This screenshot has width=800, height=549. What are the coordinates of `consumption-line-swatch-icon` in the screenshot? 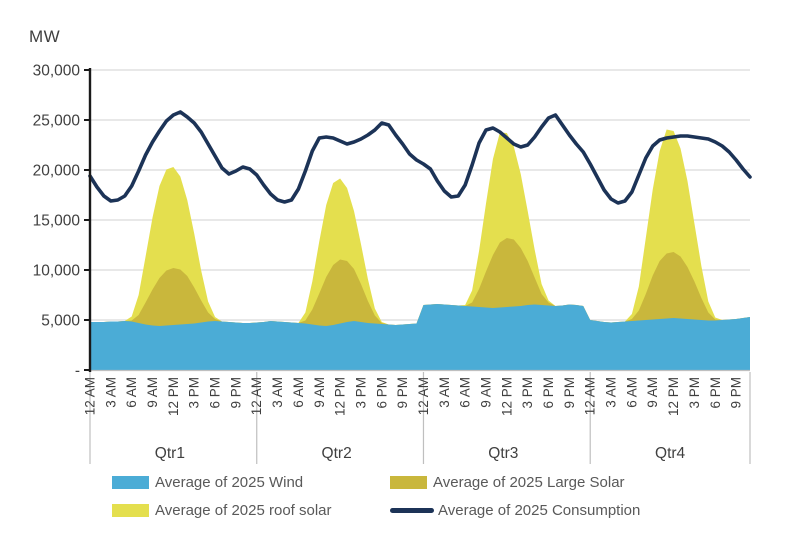 It's located at (412, 510).